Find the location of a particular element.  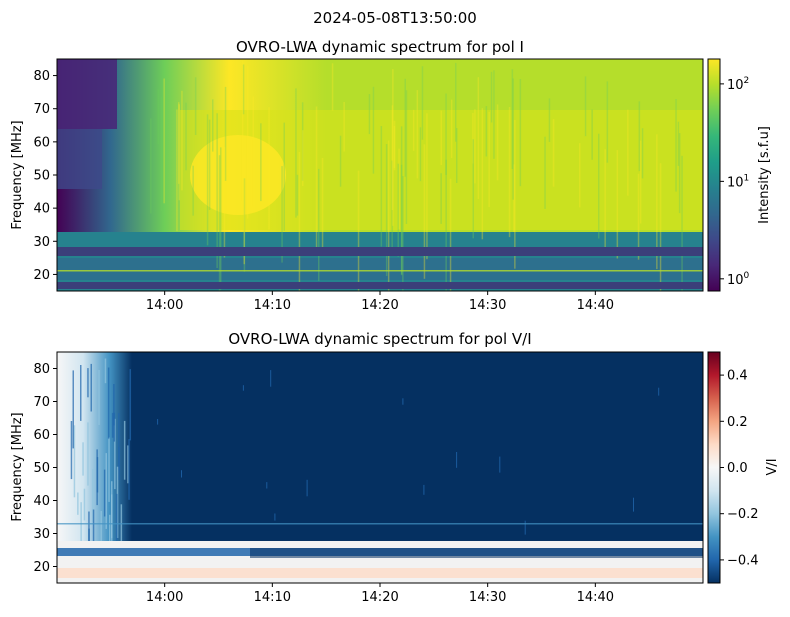

panel1-x-axis: 14:00 14:10 14:20 14:30 14:40 is located at coordinates (380, 302).